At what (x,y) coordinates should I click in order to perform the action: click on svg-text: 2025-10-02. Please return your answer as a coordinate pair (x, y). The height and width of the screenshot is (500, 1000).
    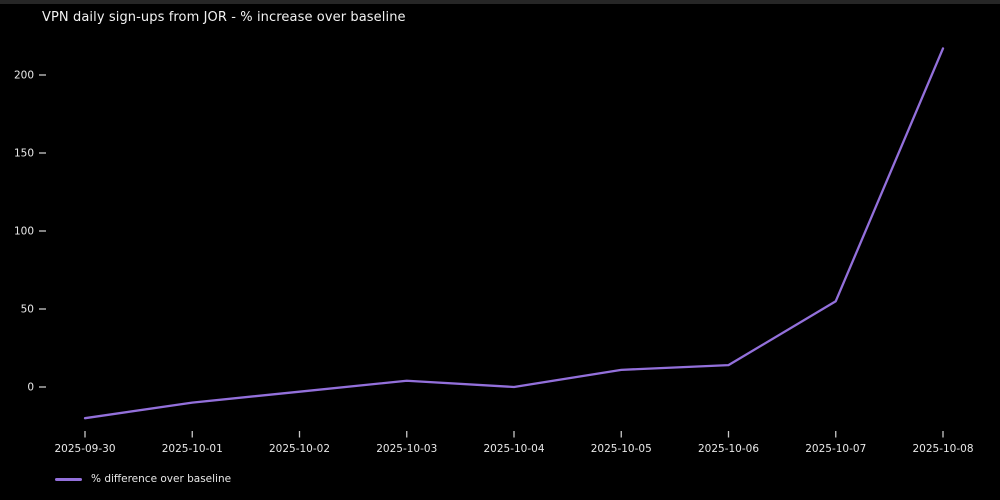
    Looking at the image, I should click on (299, 449).